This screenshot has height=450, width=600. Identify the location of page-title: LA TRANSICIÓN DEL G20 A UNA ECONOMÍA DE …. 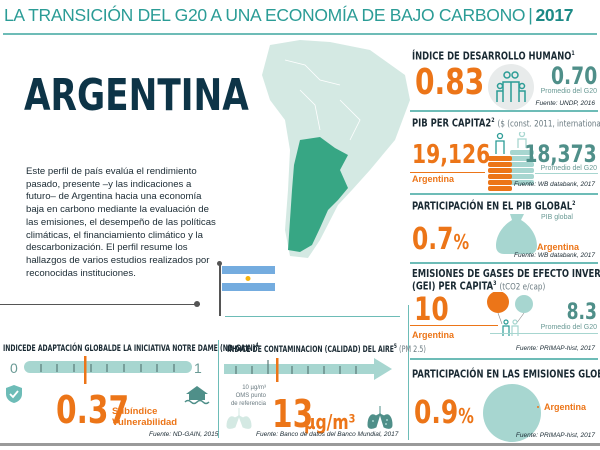
(289, 15).